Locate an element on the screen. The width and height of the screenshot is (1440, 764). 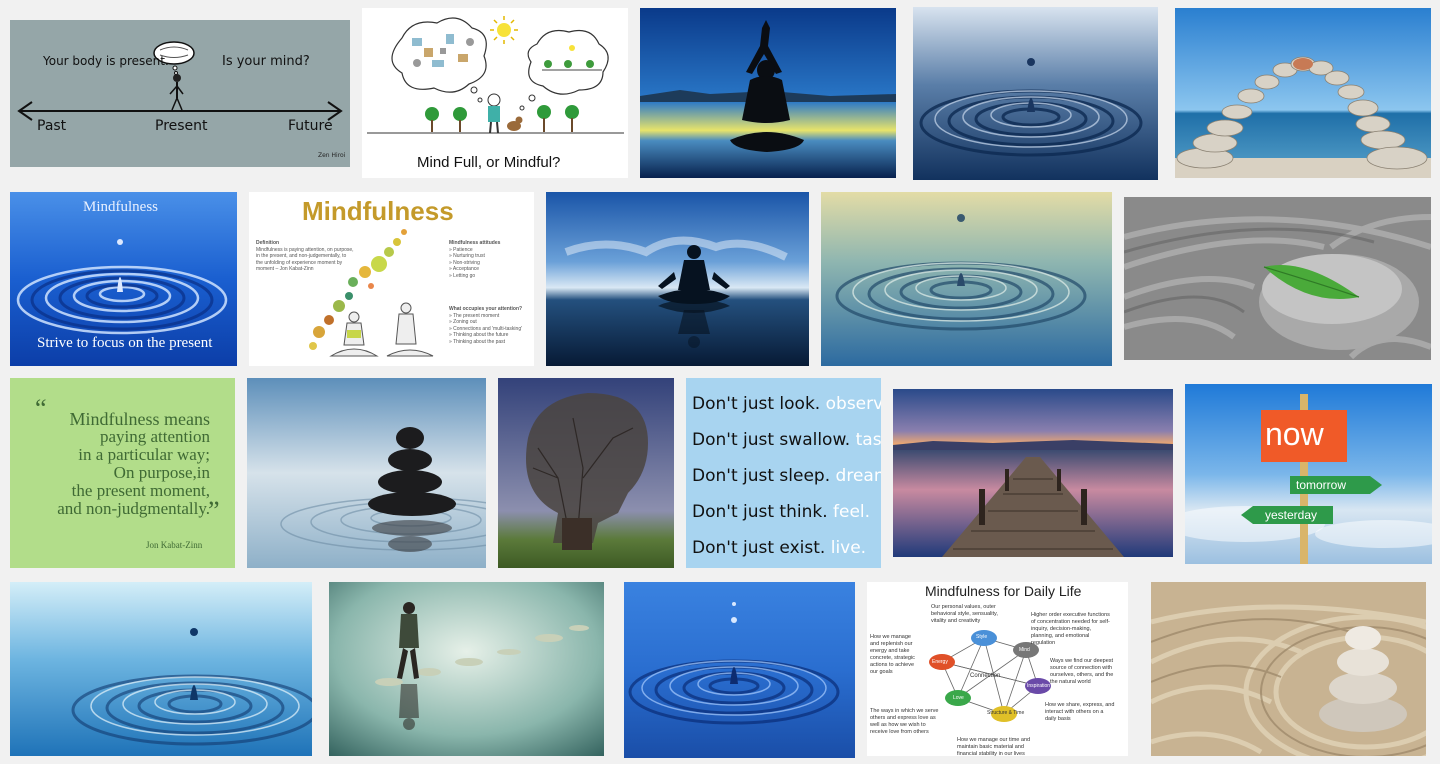
quote-line: paying attention is located at coordinates (154, 436).